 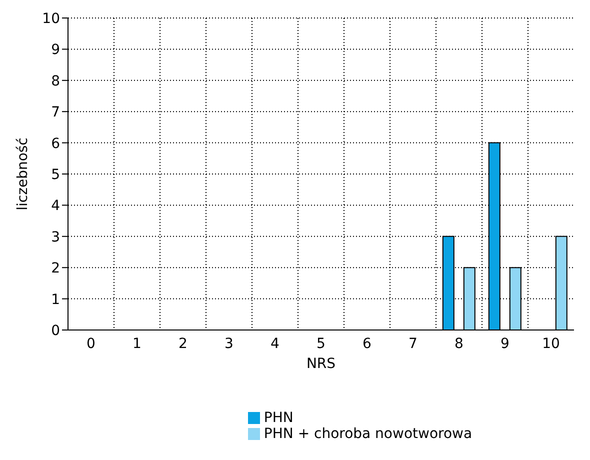 I want to click on x-tick-label: 0, so click(x=91, y=344).